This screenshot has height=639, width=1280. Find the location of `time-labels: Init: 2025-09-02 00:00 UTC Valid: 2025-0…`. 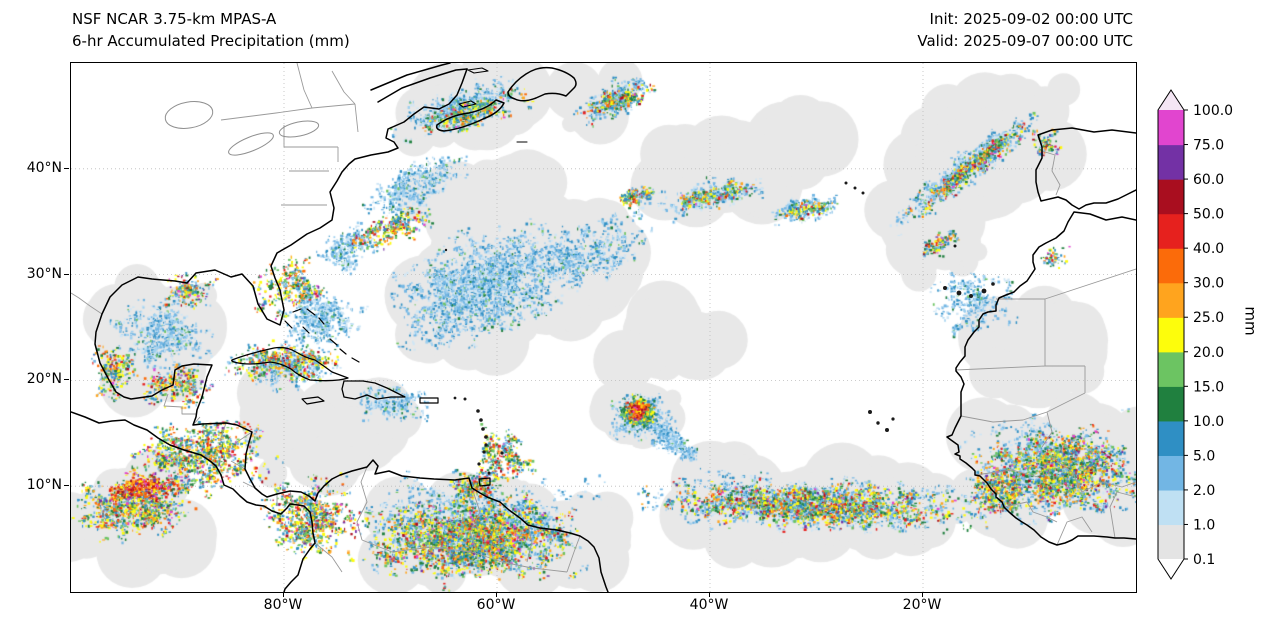

time-labels: Init: 2025-09-02 00:00 UTC Valid: 2025-0… is located at coordinates (1025, 30).